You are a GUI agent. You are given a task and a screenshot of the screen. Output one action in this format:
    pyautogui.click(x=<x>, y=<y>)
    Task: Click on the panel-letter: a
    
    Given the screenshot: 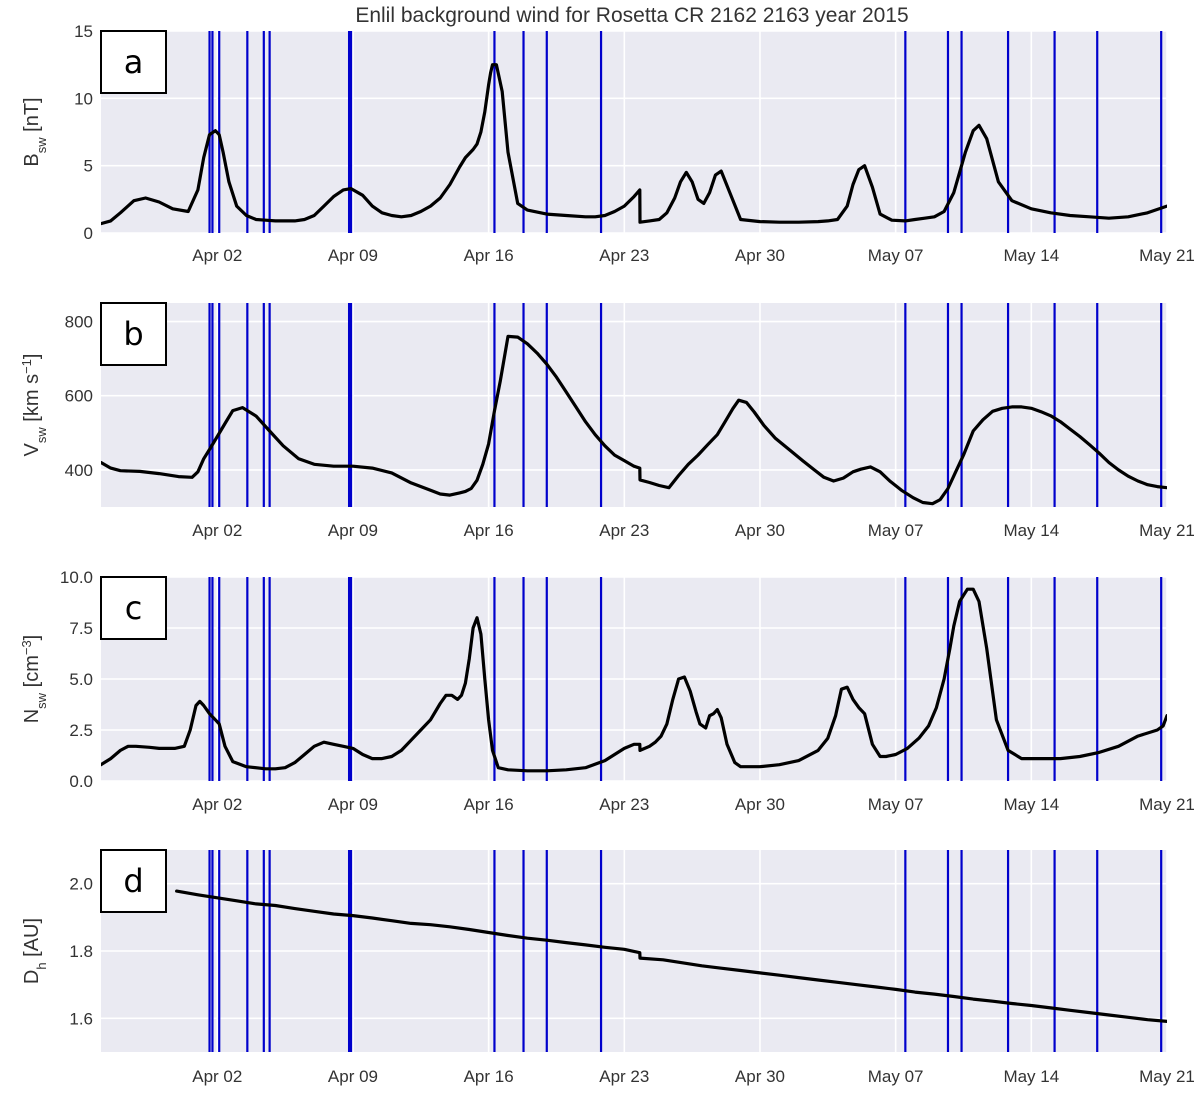 What is the action you would take?
    pyautogui.click(x=134, y=62)
    